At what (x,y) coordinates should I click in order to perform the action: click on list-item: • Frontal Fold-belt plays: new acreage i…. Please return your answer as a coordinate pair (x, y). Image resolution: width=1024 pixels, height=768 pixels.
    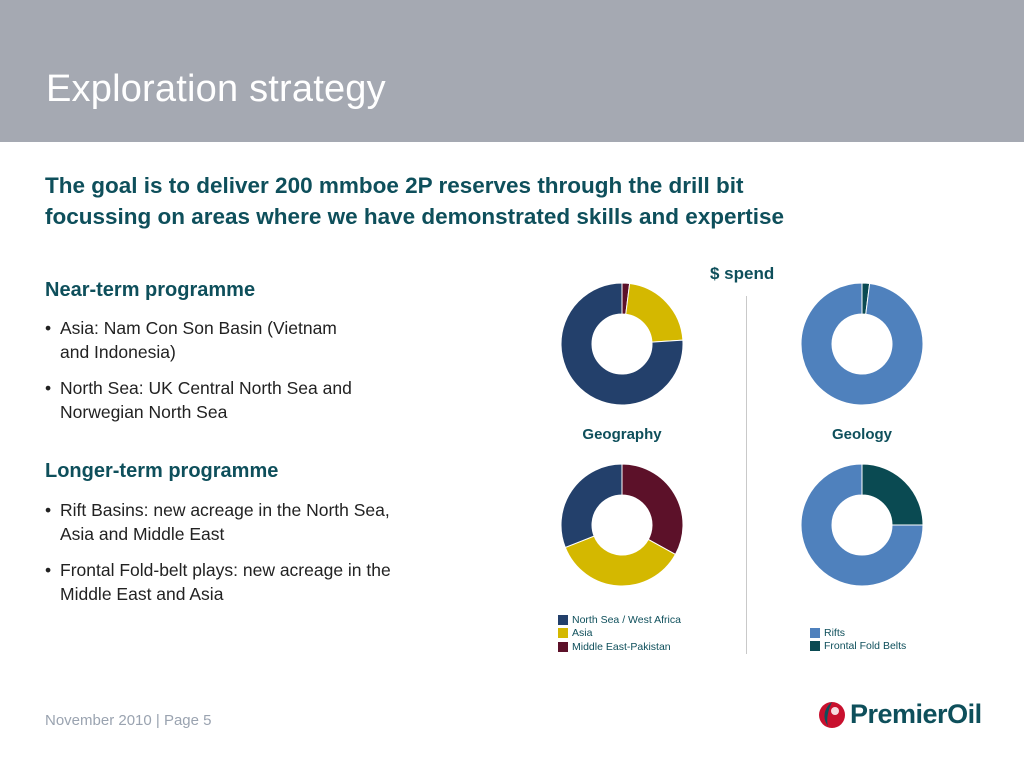
    Looking at the image, I should click on (245, 582).